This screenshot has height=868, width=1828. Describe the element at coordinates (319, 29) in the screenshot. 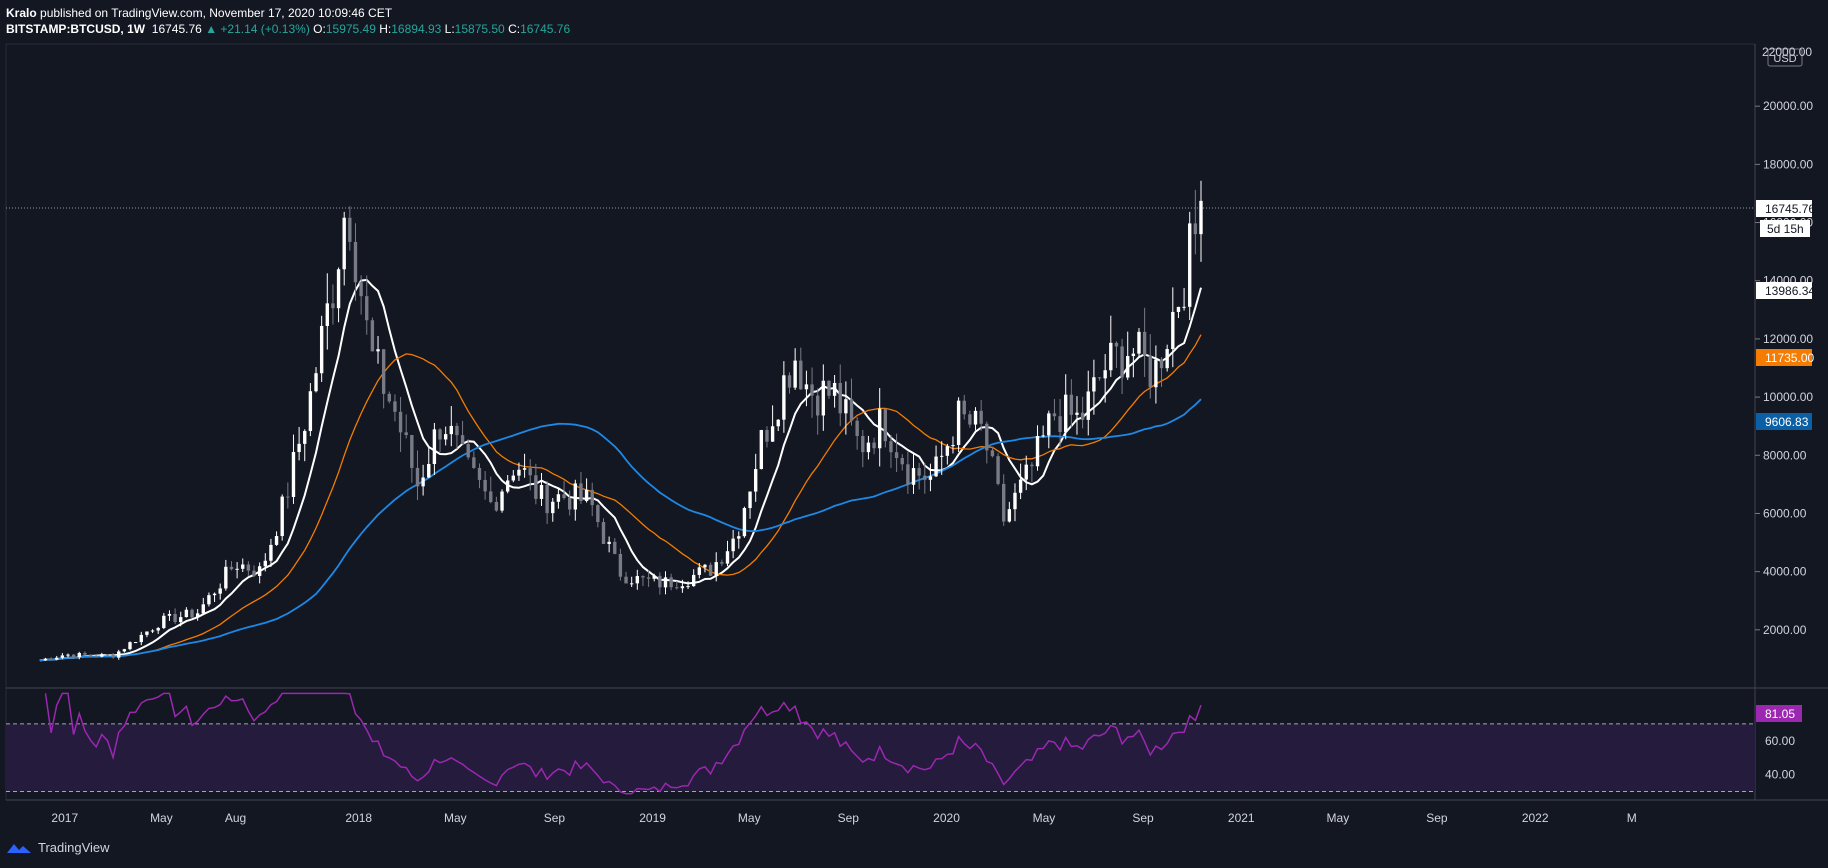

I see `open-label: O:` at that location.